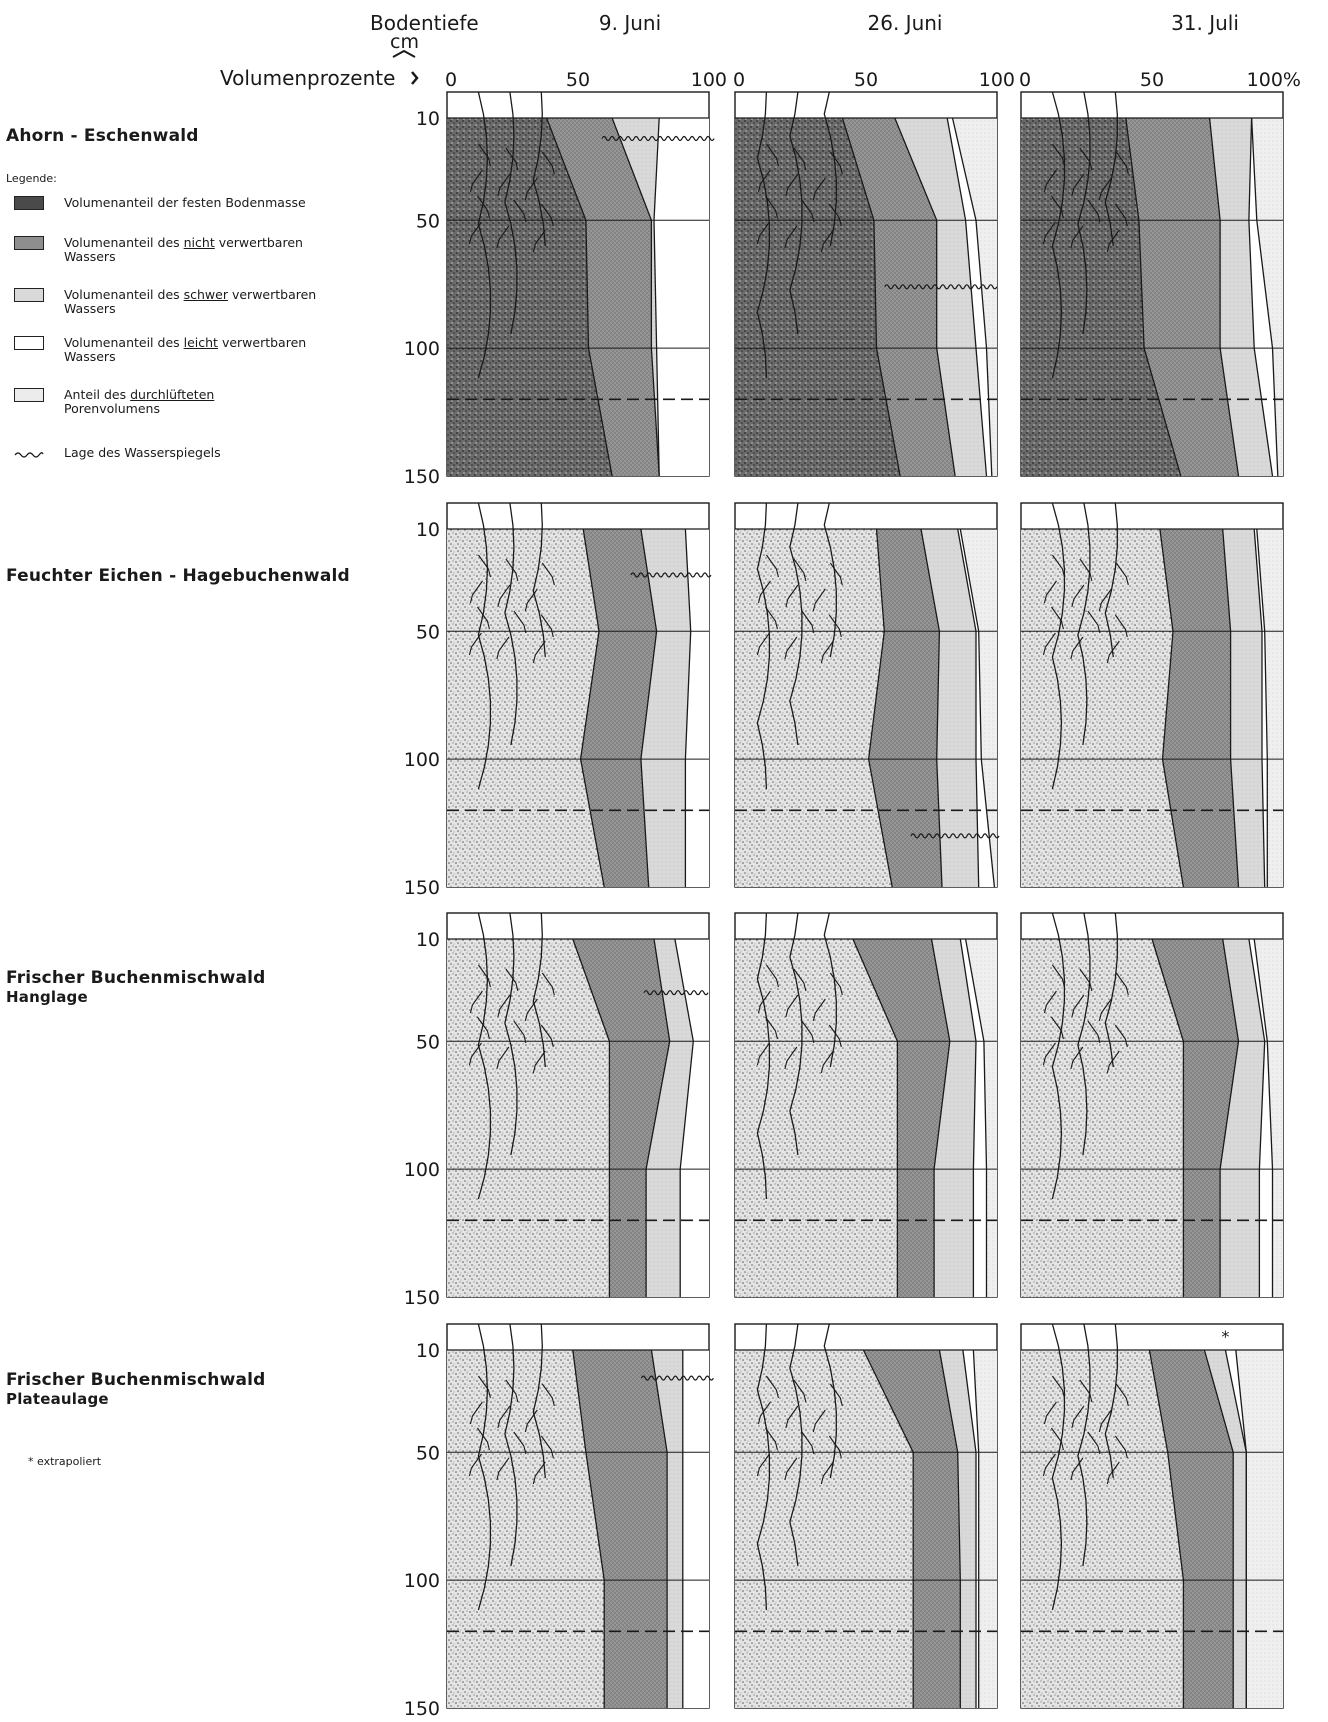  I want to click on legend-text-leicht-post: verwertbaren, so click(262, 342).